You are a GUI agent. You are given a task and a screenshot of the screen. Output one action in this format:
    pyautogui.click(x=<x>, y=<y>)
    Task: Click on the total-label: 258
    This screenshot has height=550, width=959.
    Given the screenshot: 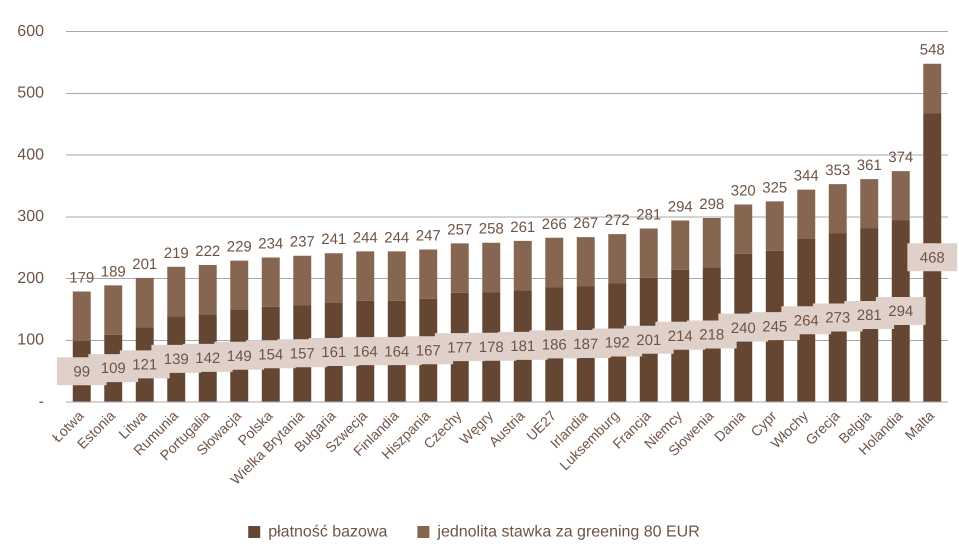 What is the action you would take?
    pyautogui.click(x=491, y=229)
    